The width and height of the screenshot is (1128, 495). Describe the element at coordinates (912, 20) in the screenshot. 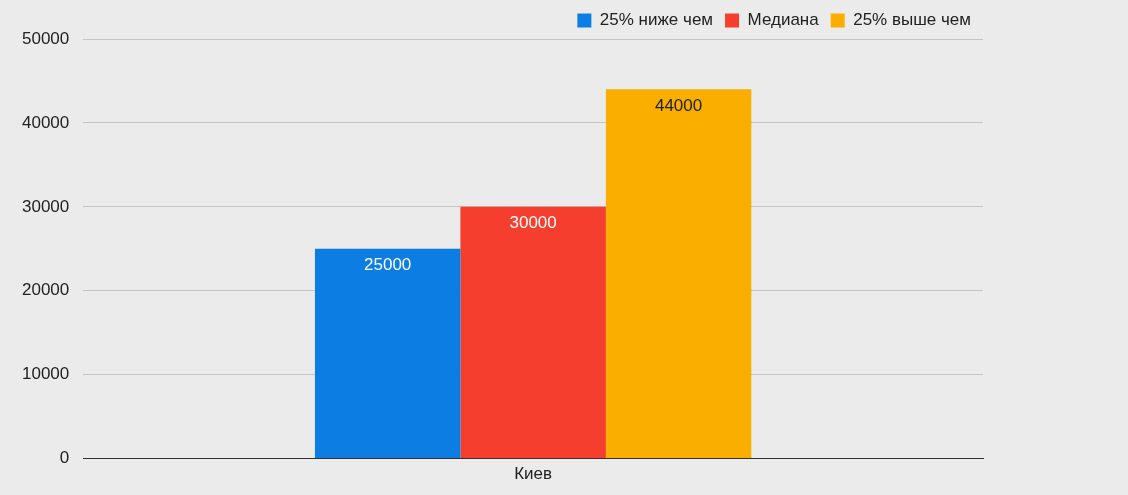

I see `legend-label: 25% выше чем` at that location.